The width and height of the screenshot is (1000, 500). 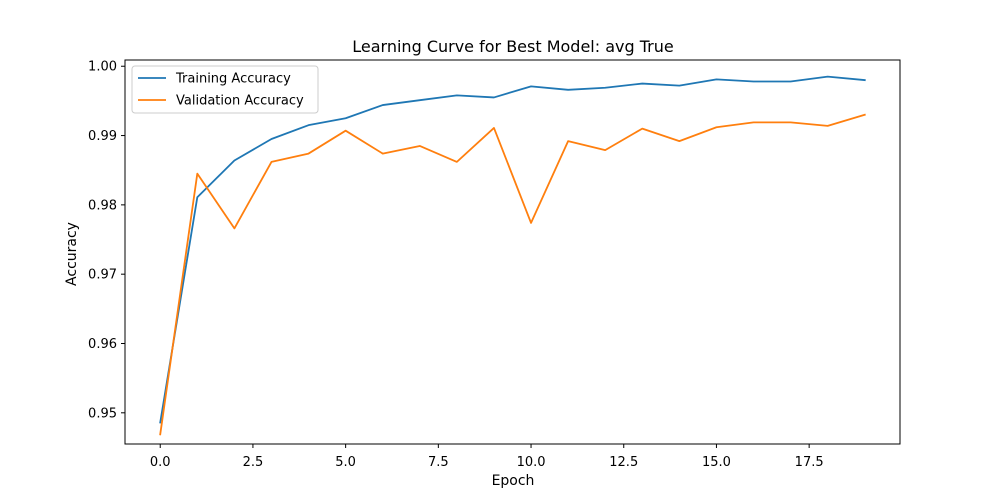 I want to click on legend: Training Accuracy Validation Accuracy, so click(x=225, y=89).